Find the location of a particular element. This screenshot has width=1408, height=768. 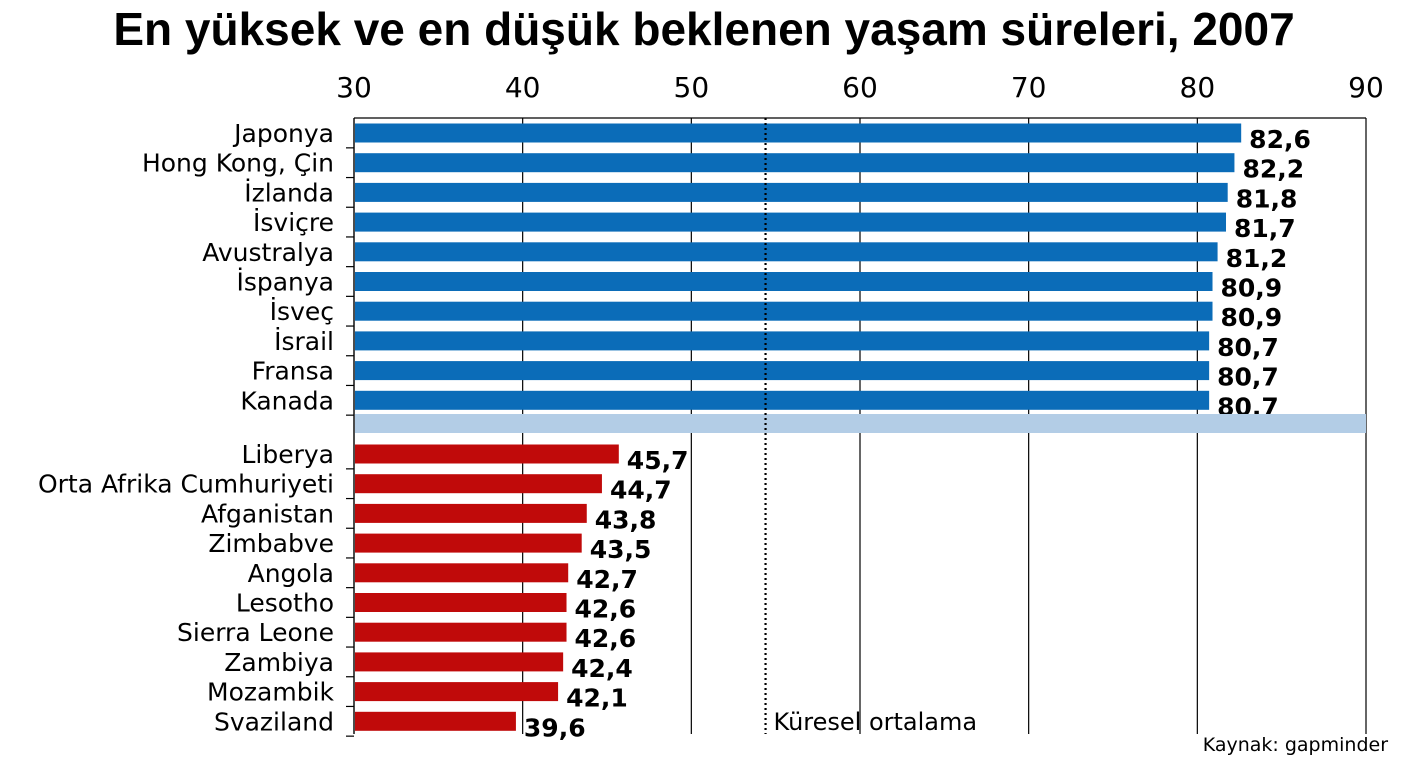

value-label: 82,2 is located at coordinates (1273, 169).